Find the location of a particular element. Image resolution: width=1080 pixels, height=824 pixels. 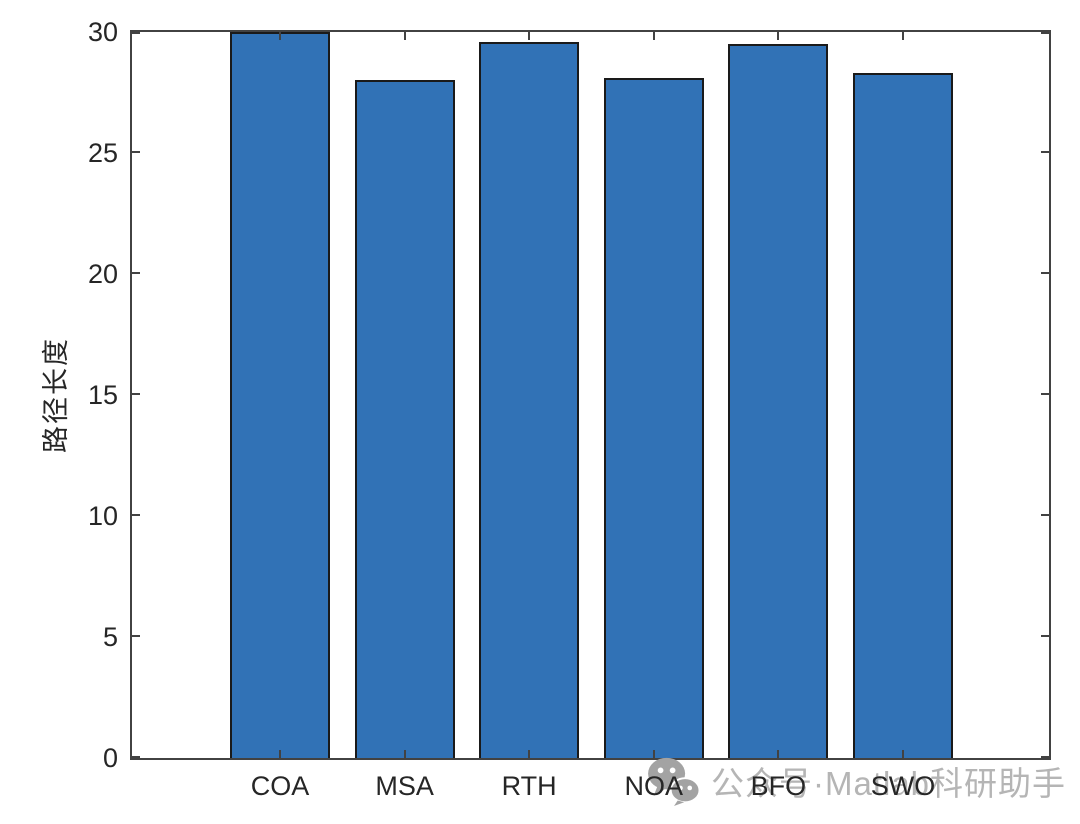

watermark-text: 公众号·Matlab科研助手 is located at coordinates (889, 783).